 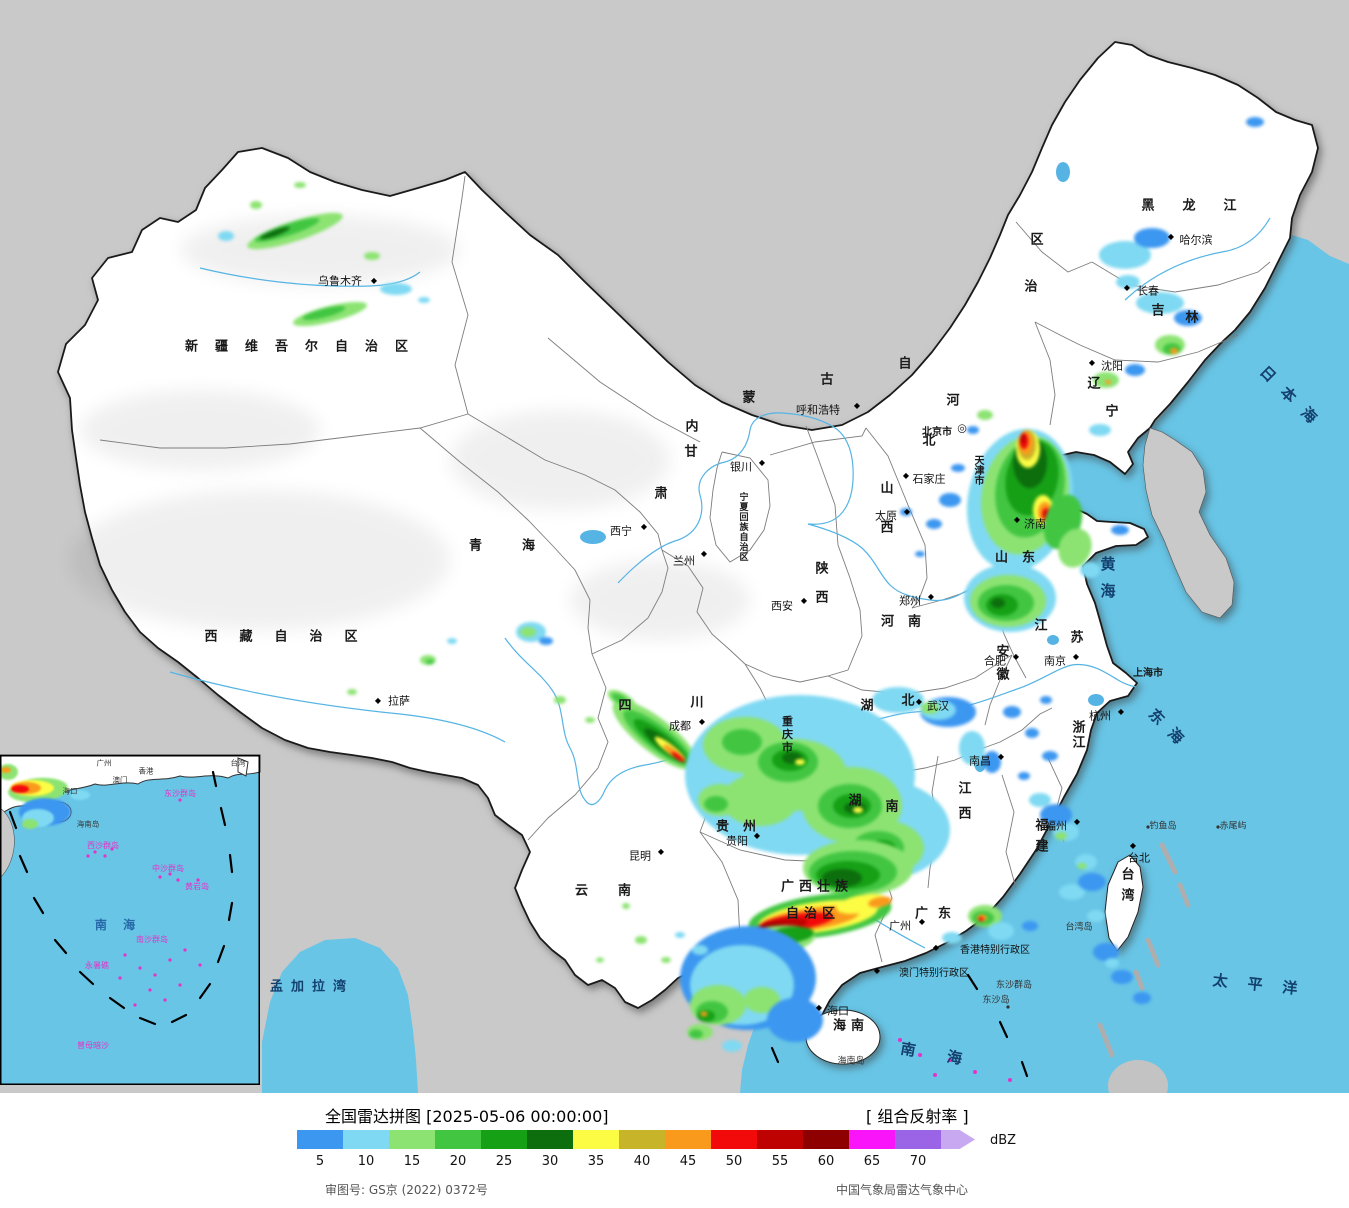 What do you see at coordinates (130, 784) in the screenshot?
I see `inset-coast-land` at bounding box center [130, 784].